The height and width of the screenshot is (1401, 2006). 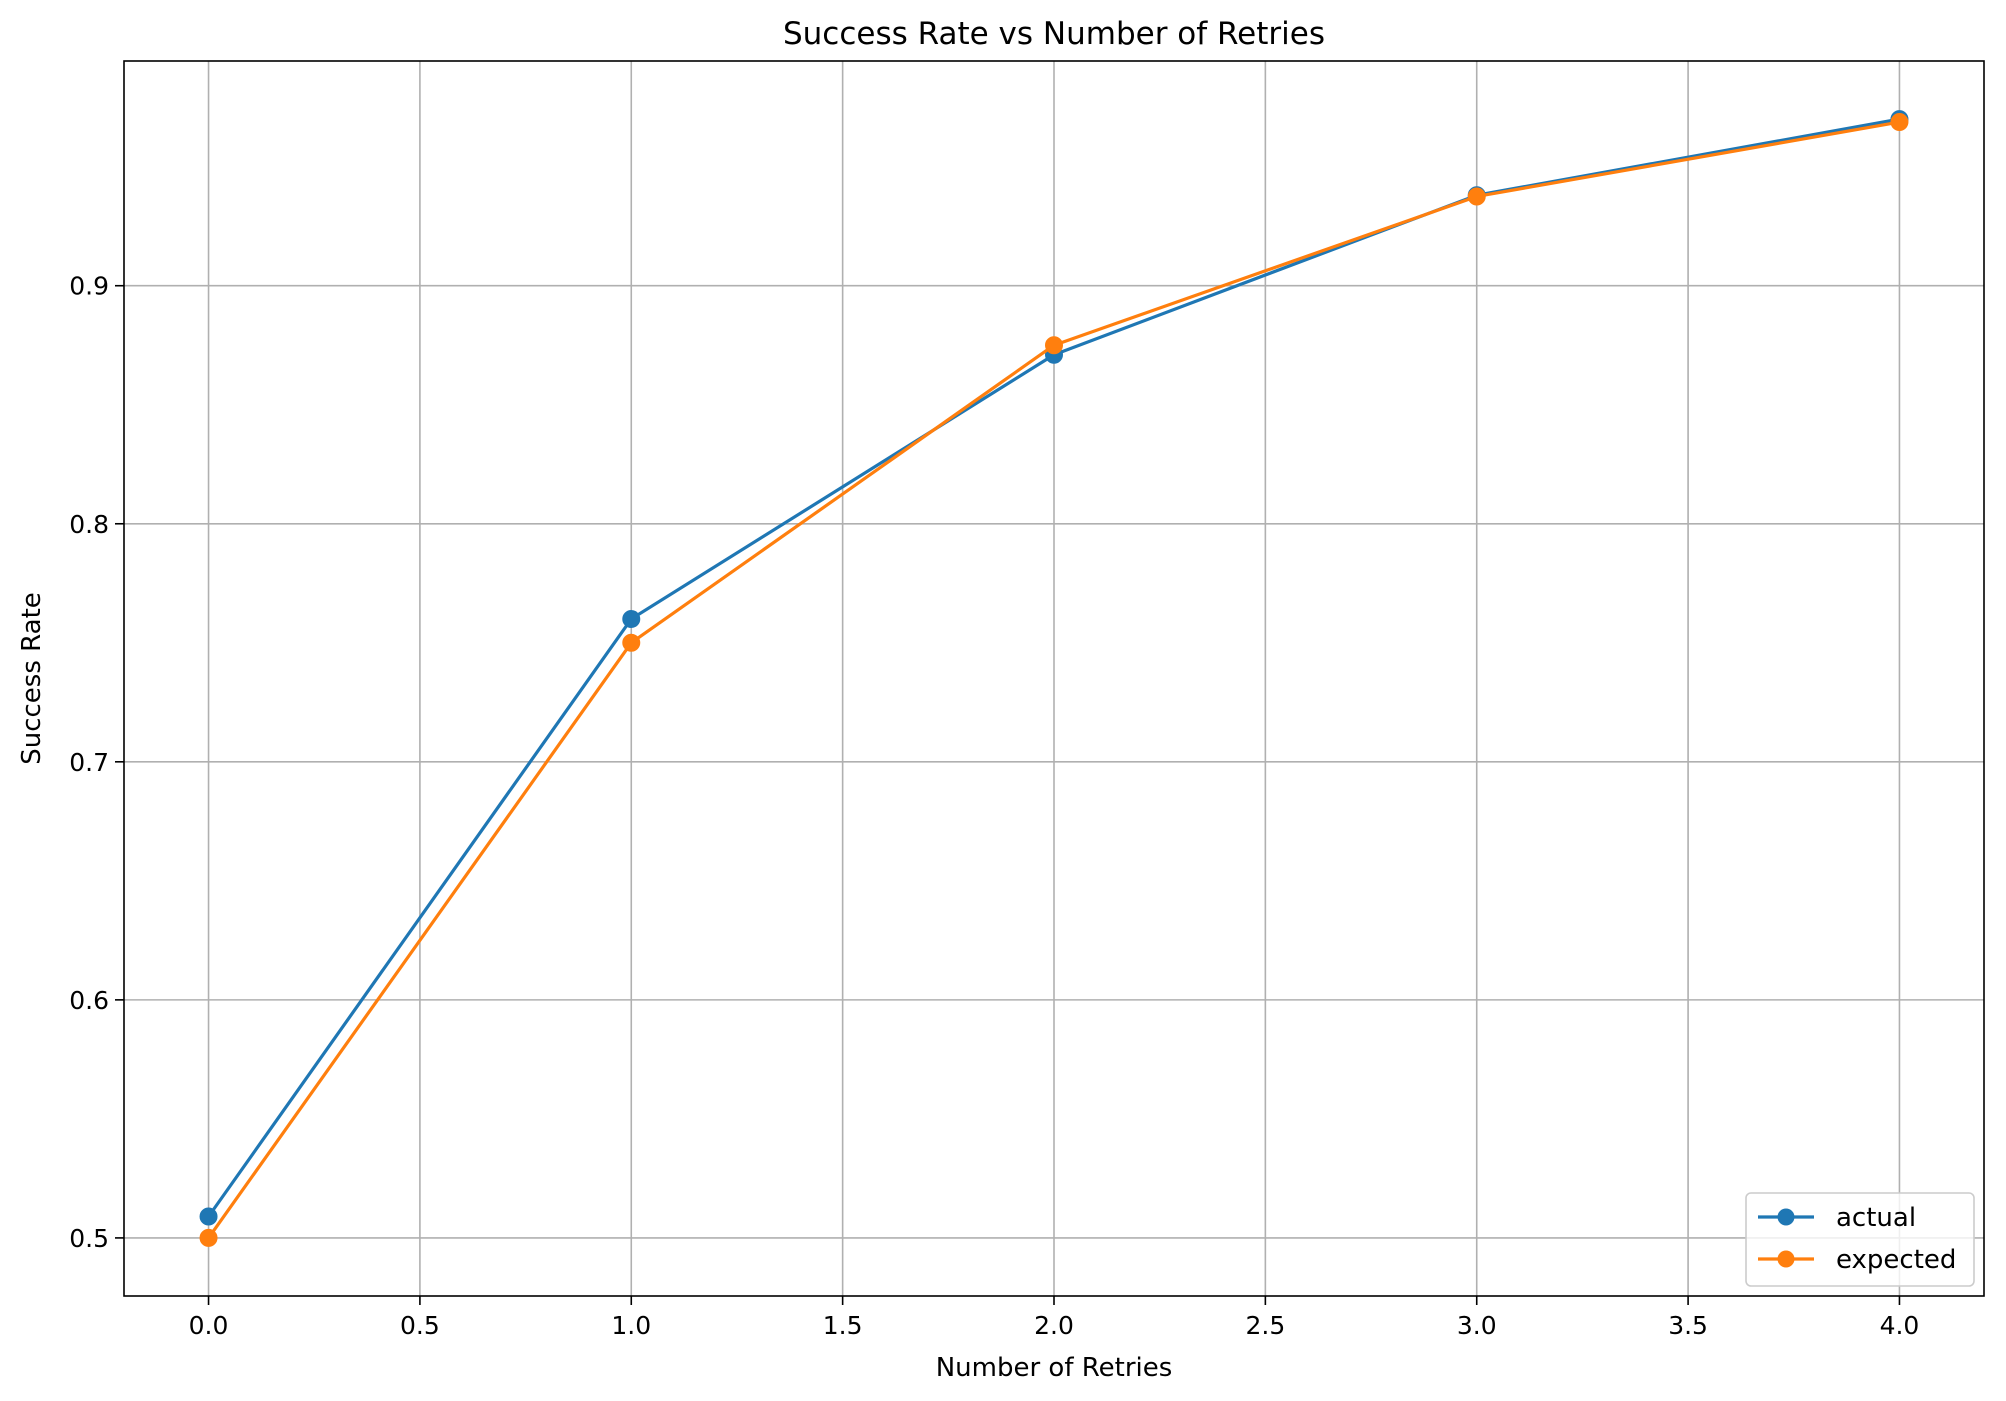 What do you see at coordinates (1054, 34) in the screenshot?
I see `chart-title: Success Rate vs Number of Retries` at bounding box center [1054, 34].